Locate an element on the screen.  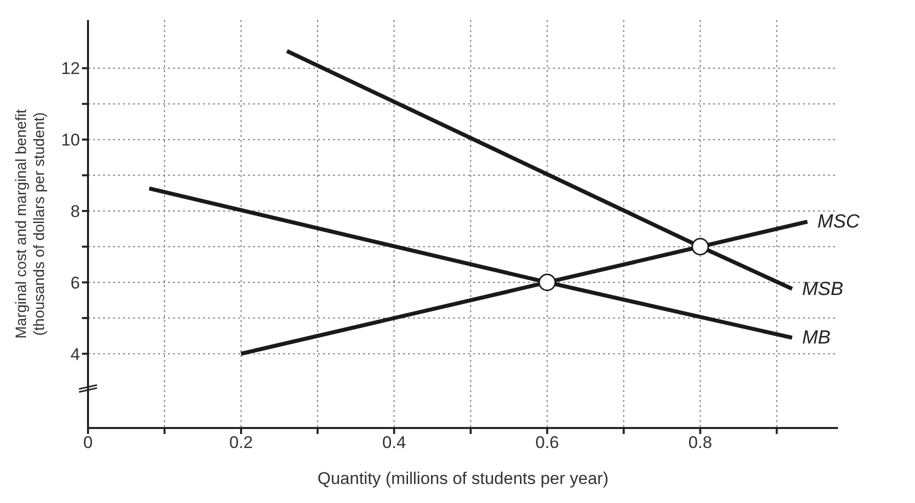
x-tick-label: 0.4 is located at coordinates (394, 442).